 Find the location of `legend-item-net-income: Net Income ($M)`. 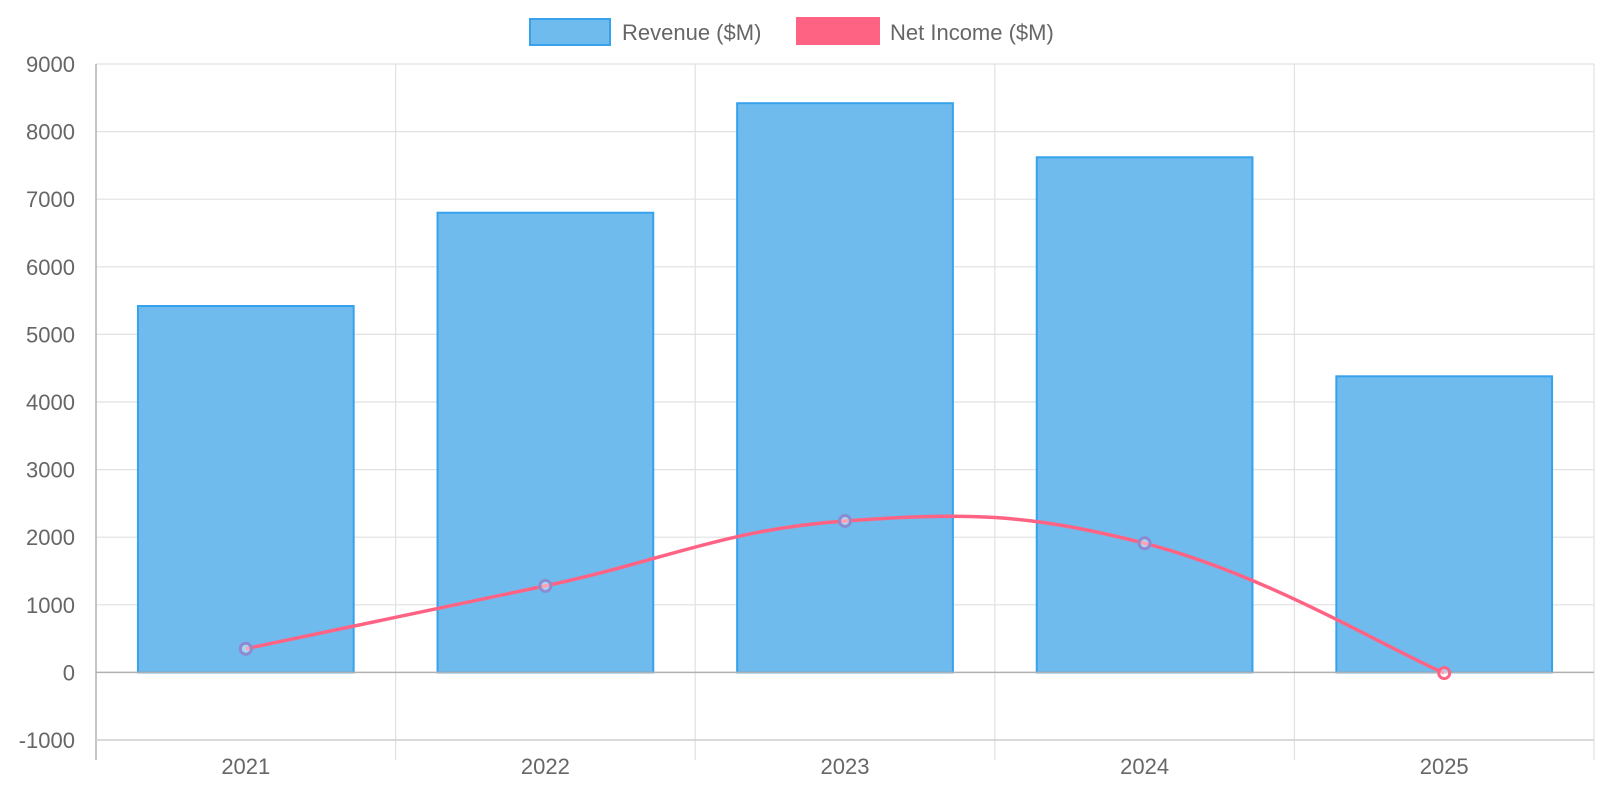

legend-item-net-income: Net Income ($M) is located at coordinates (925, 31).